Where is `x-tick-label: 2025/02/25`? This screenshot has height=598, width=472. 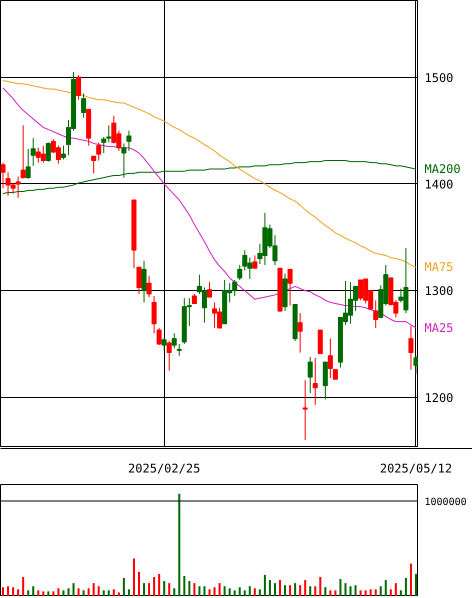 x-tick-label: 2025/02/25 is located at coordinates (164, 469).